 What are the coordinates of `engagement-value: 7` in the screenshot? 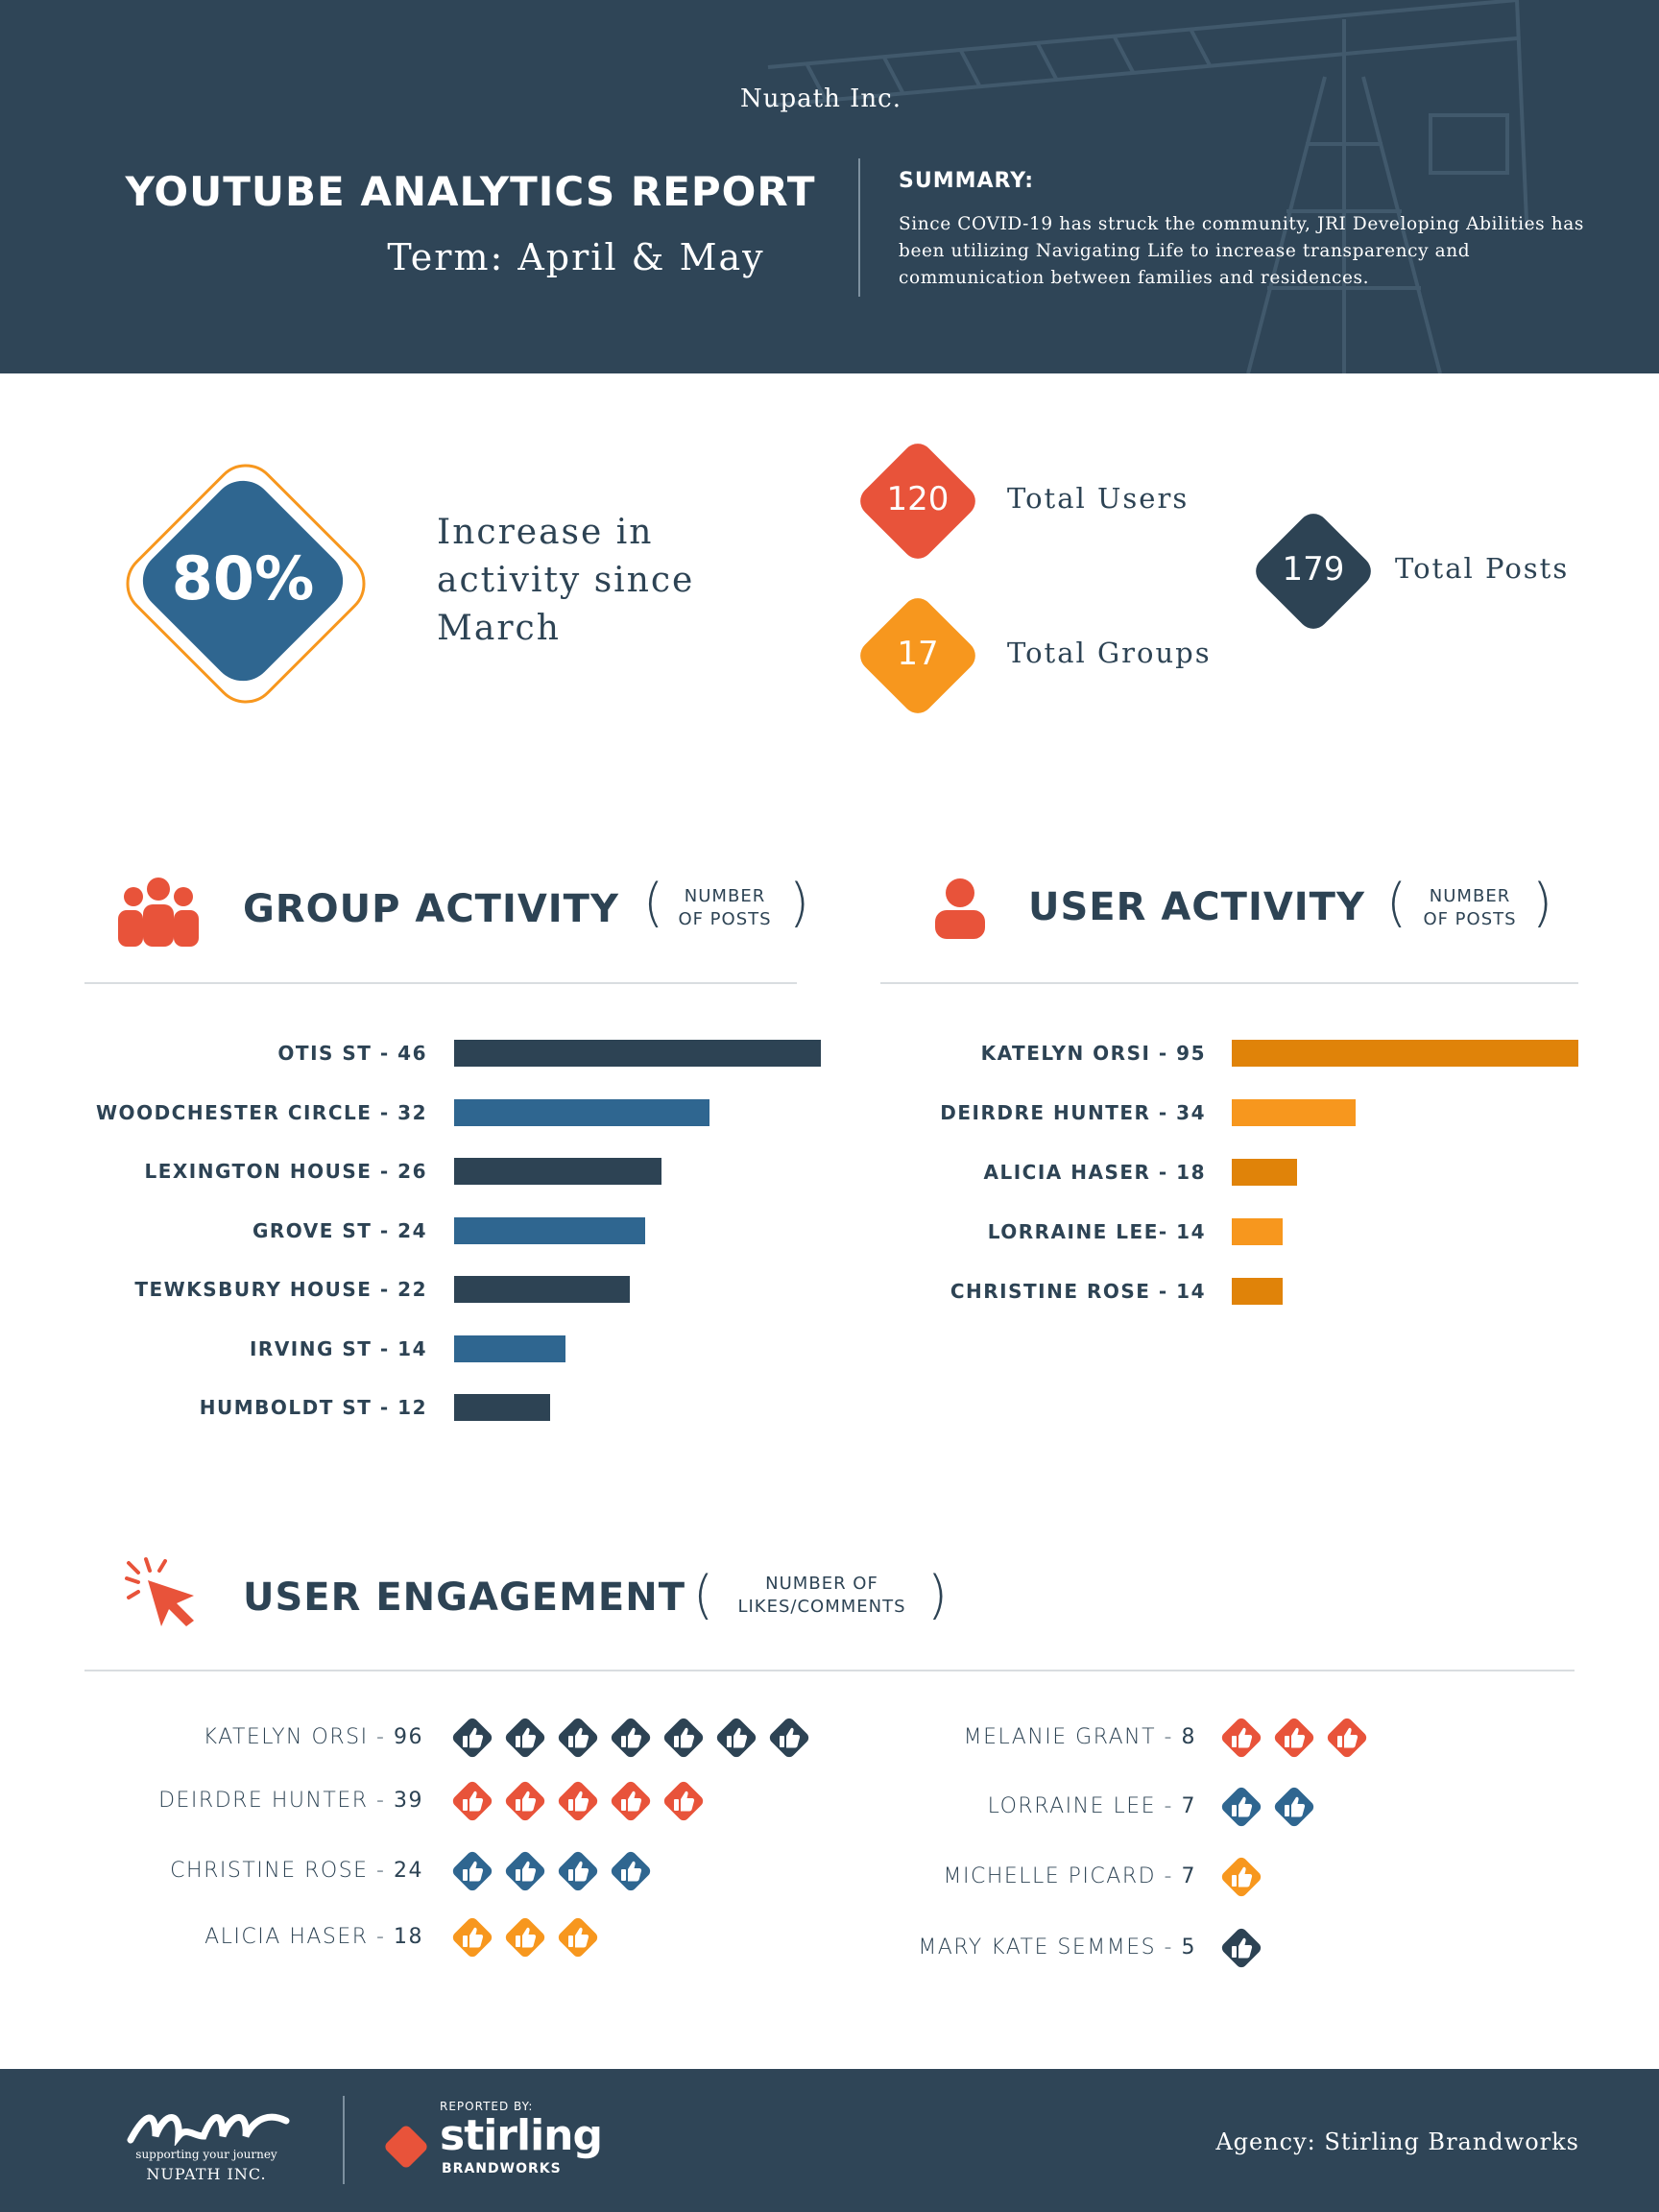 It's located at (1188, 1876).